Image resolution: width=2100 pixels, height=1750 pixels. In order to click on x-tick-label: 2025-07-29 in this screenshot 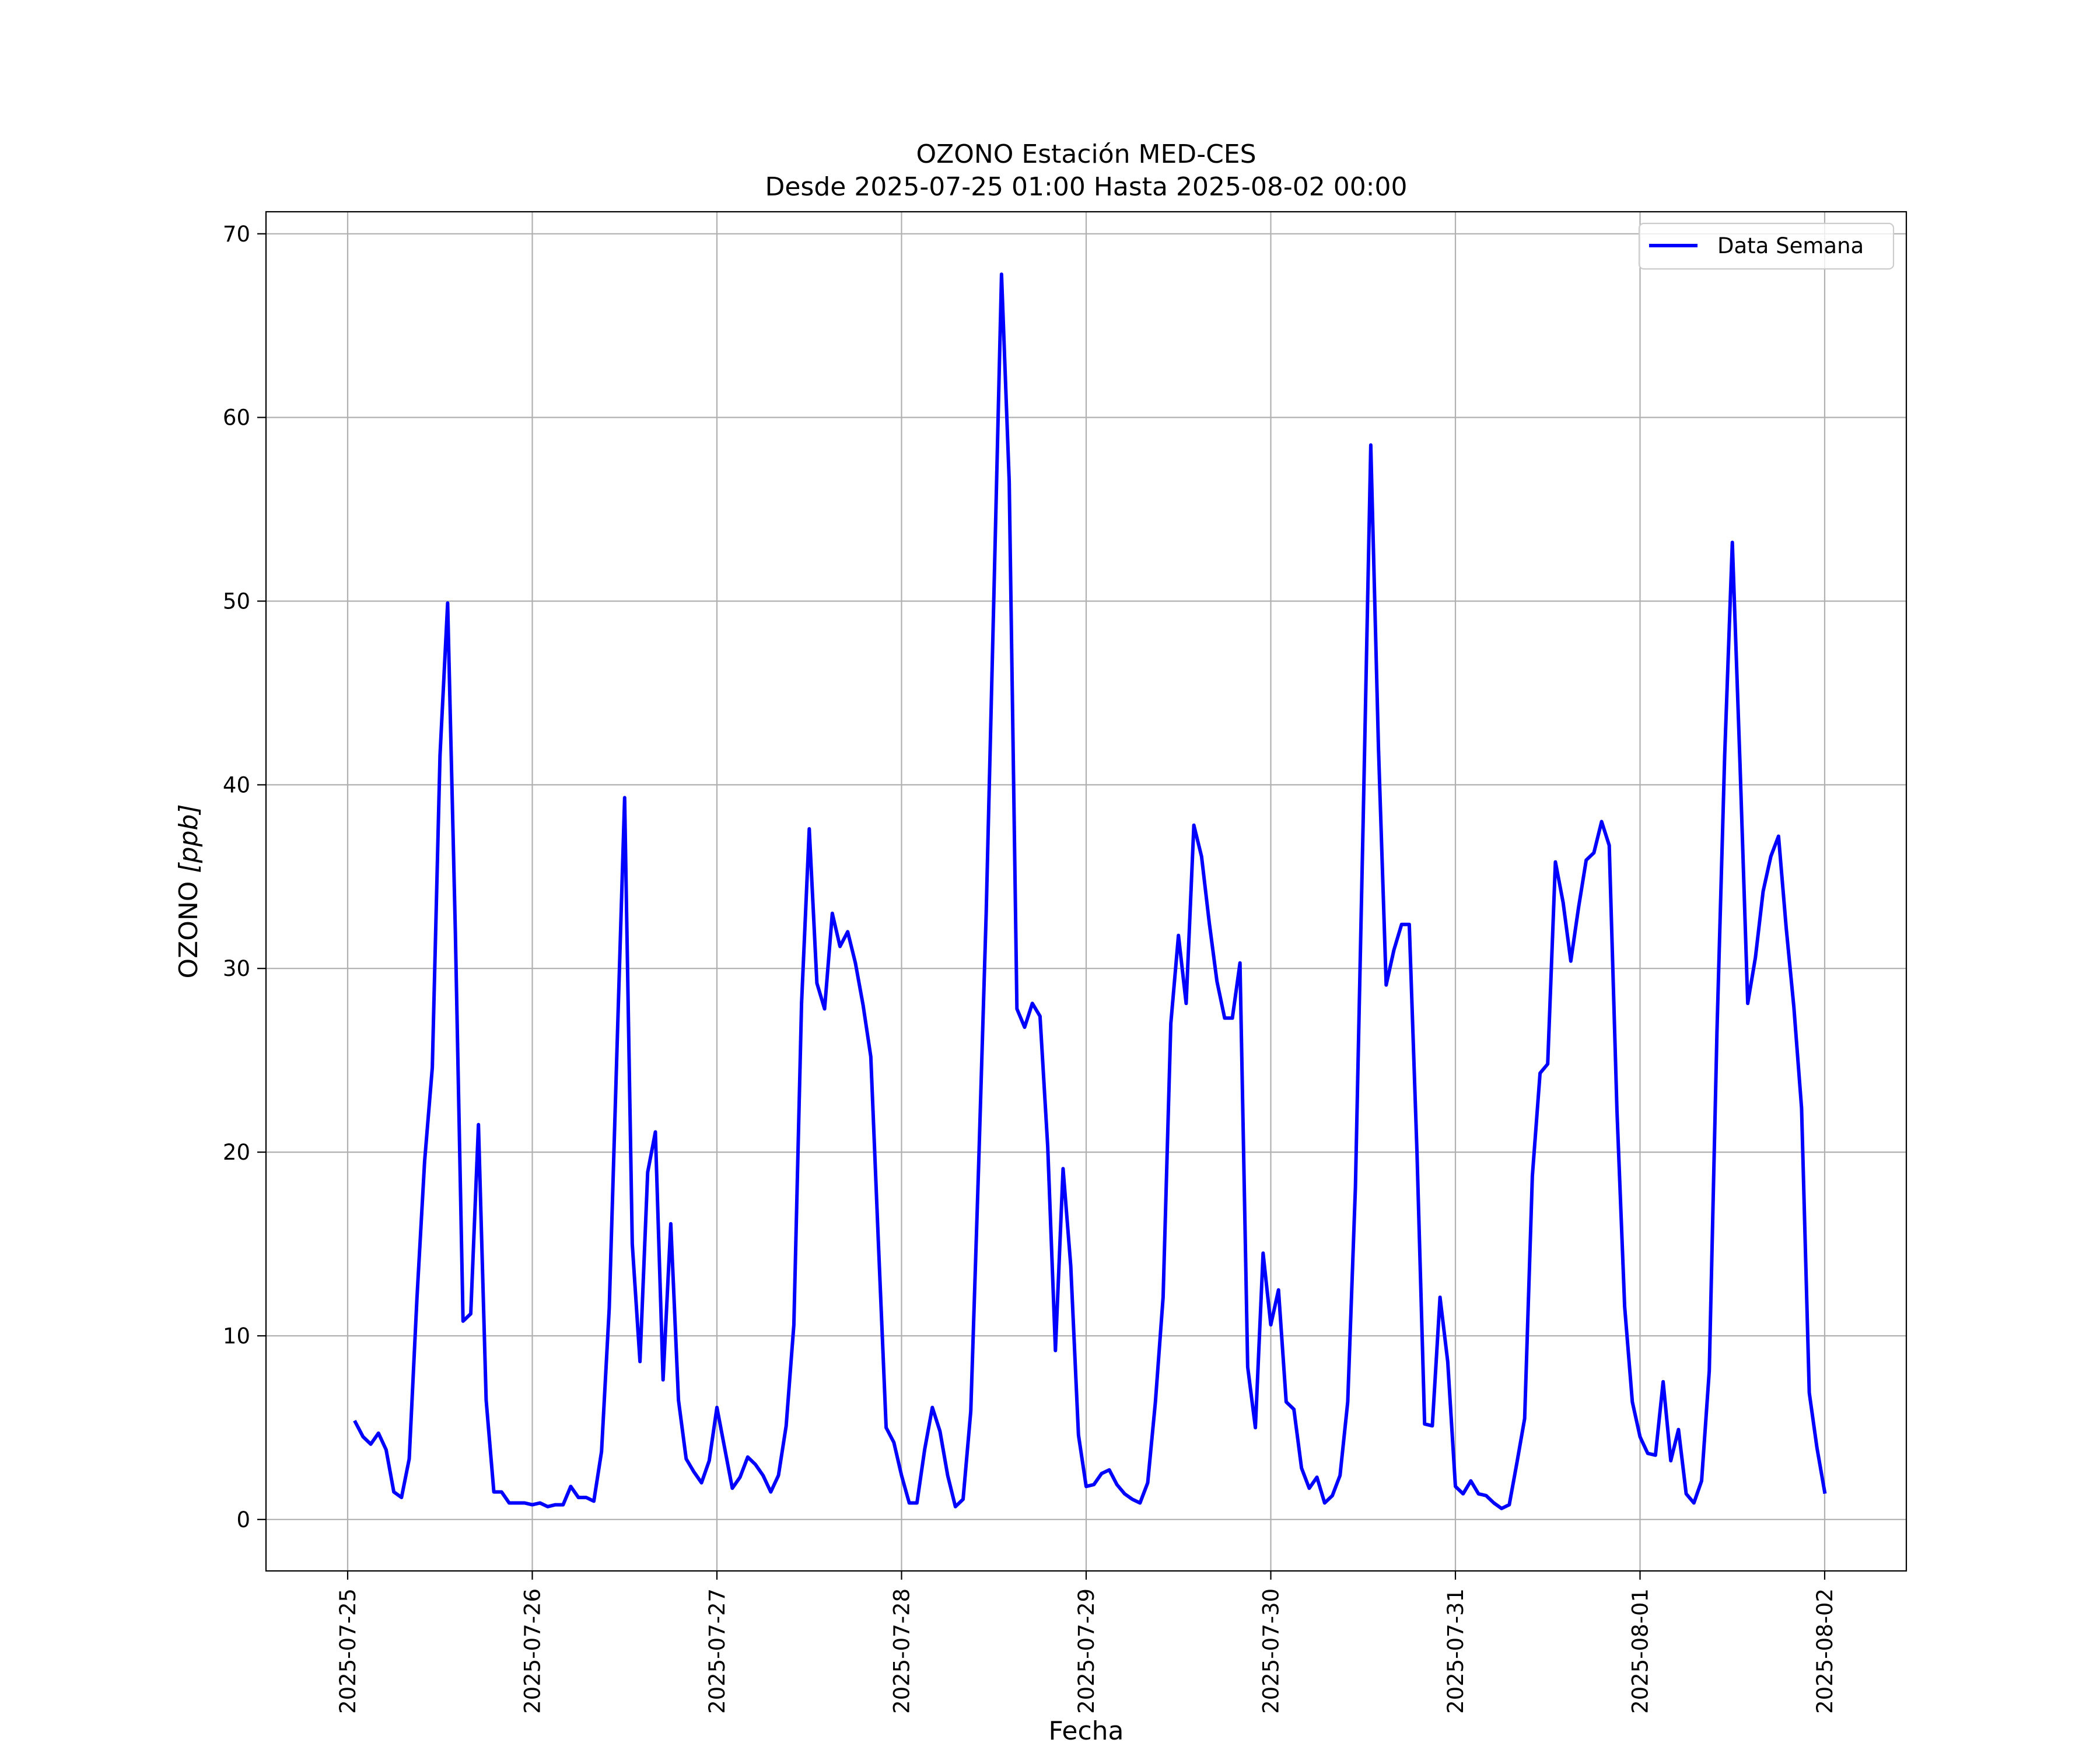, I will do `click(1086, 1651)`.